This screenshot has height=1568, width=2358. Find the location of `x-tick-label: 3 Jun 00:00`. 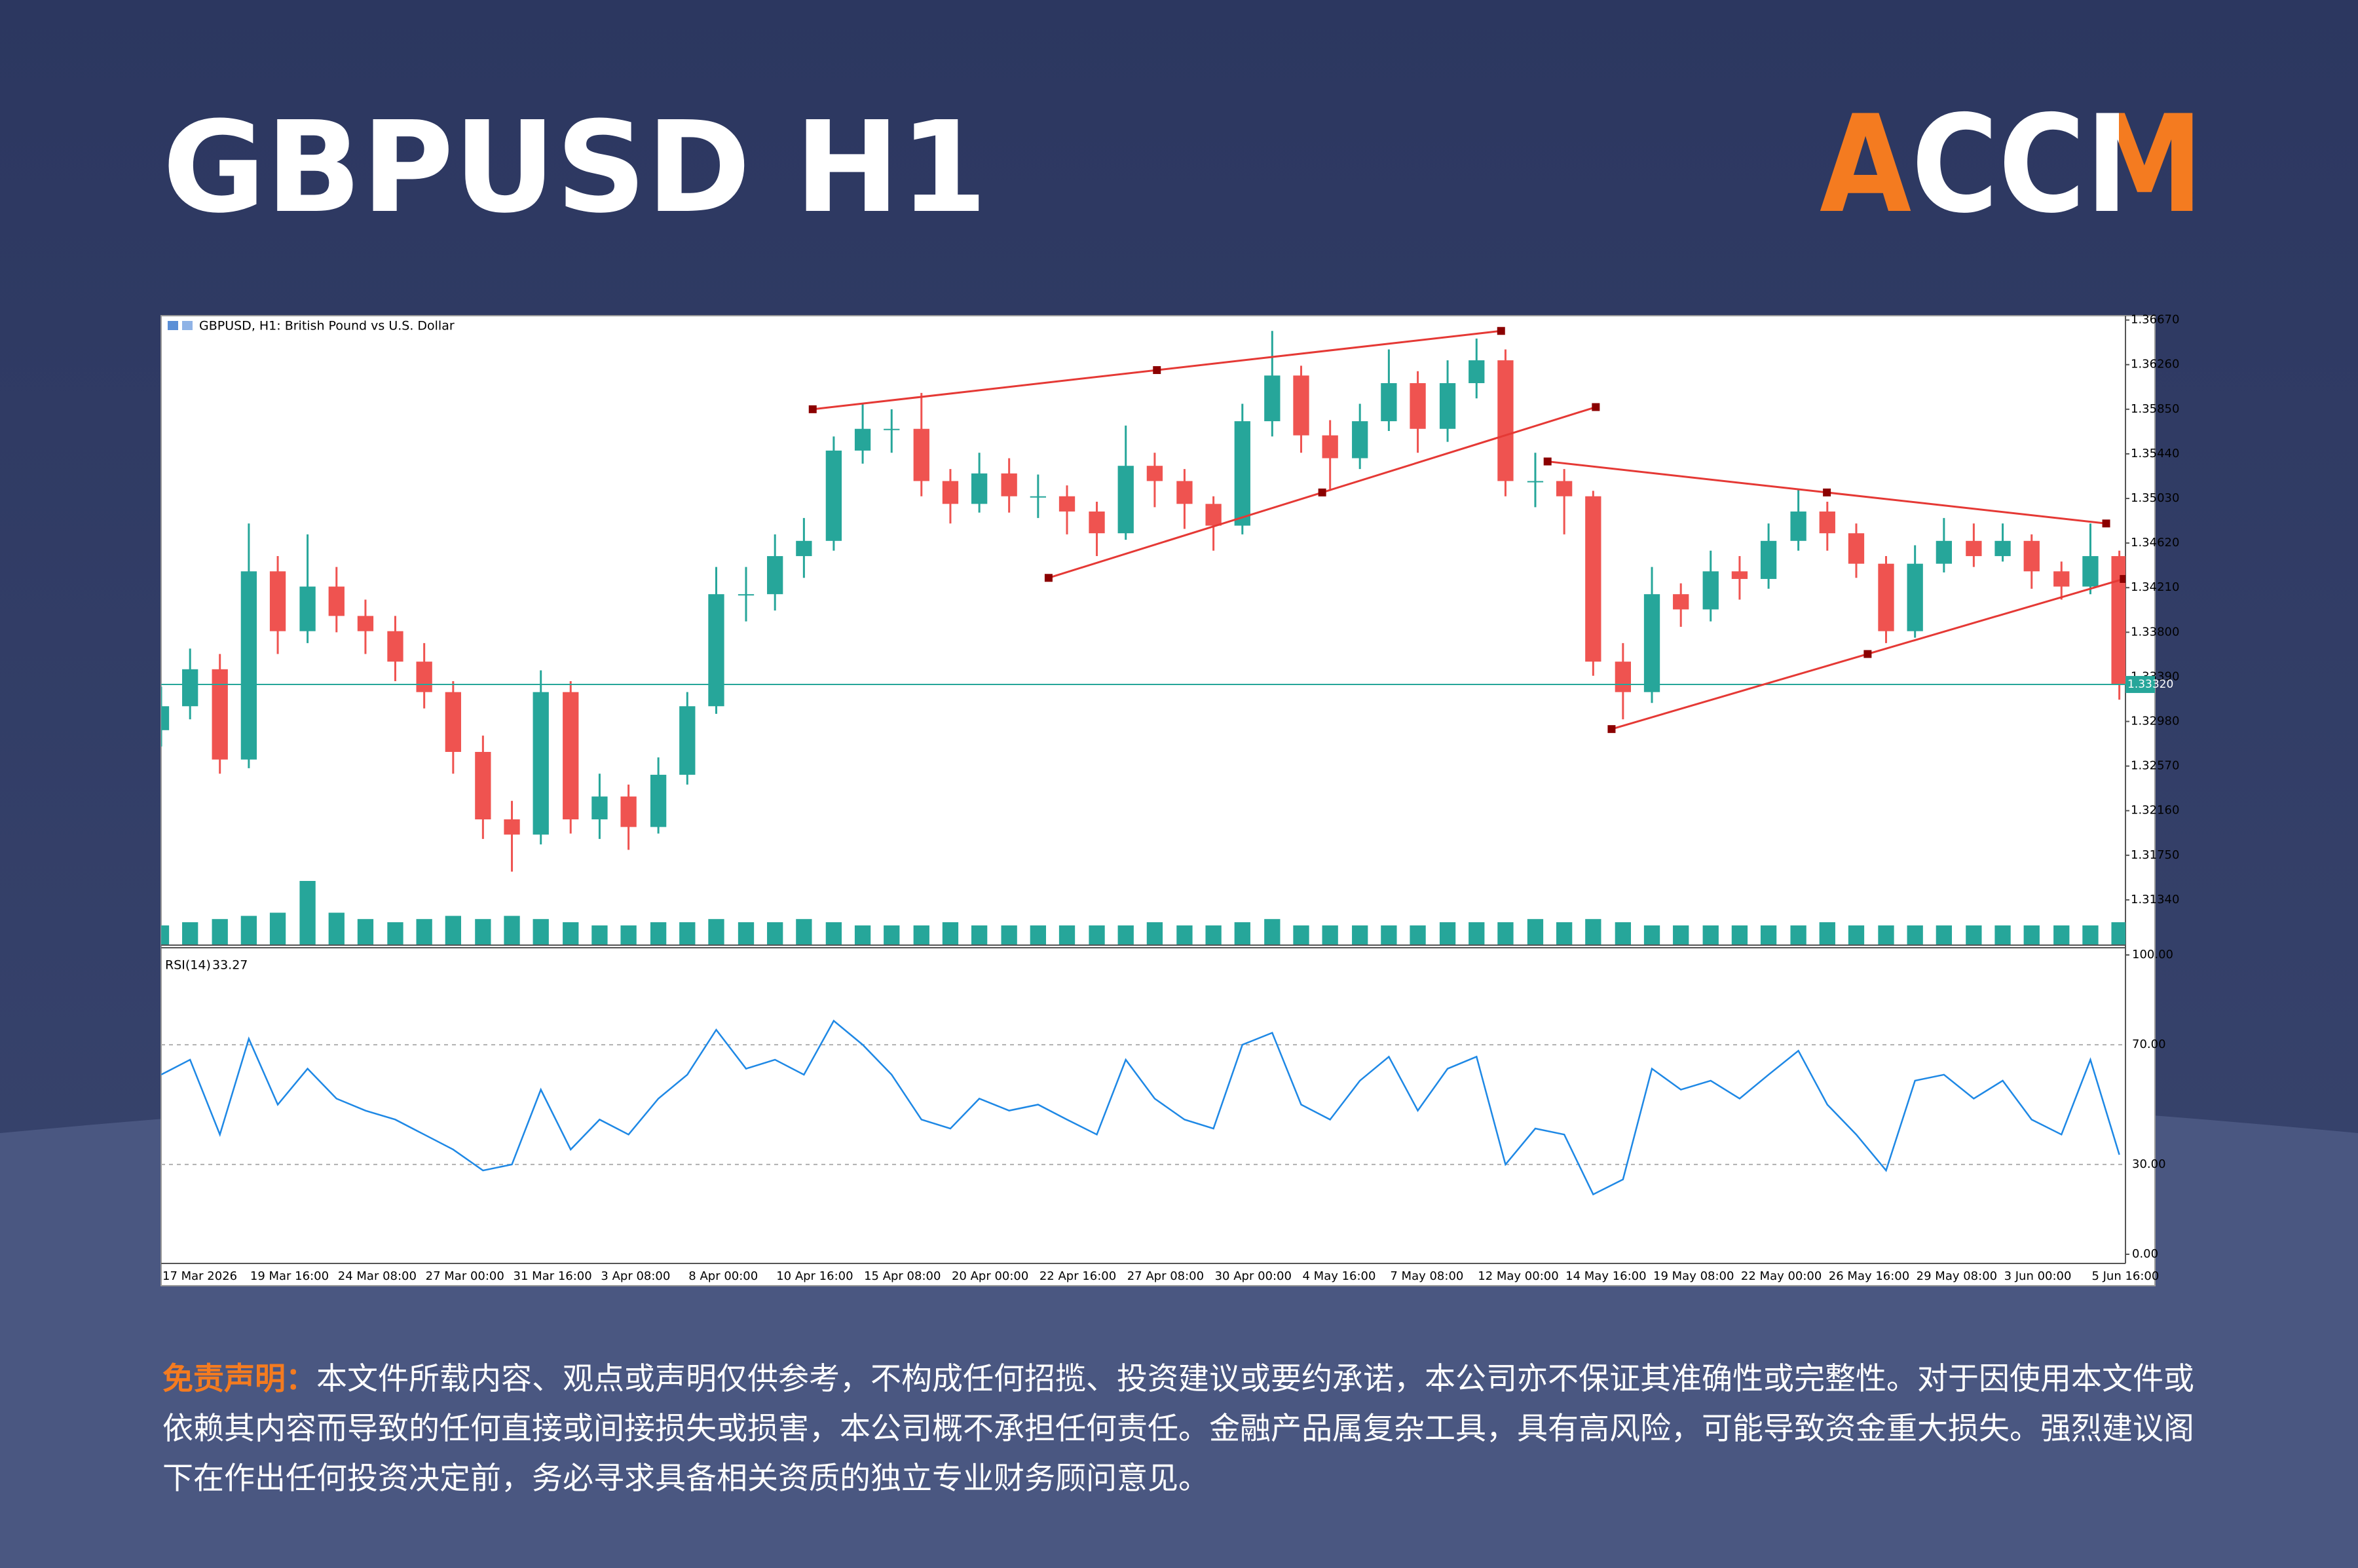

x-tick-label: 3 Jun 00:00 is located at coordinates (2038, 1276).